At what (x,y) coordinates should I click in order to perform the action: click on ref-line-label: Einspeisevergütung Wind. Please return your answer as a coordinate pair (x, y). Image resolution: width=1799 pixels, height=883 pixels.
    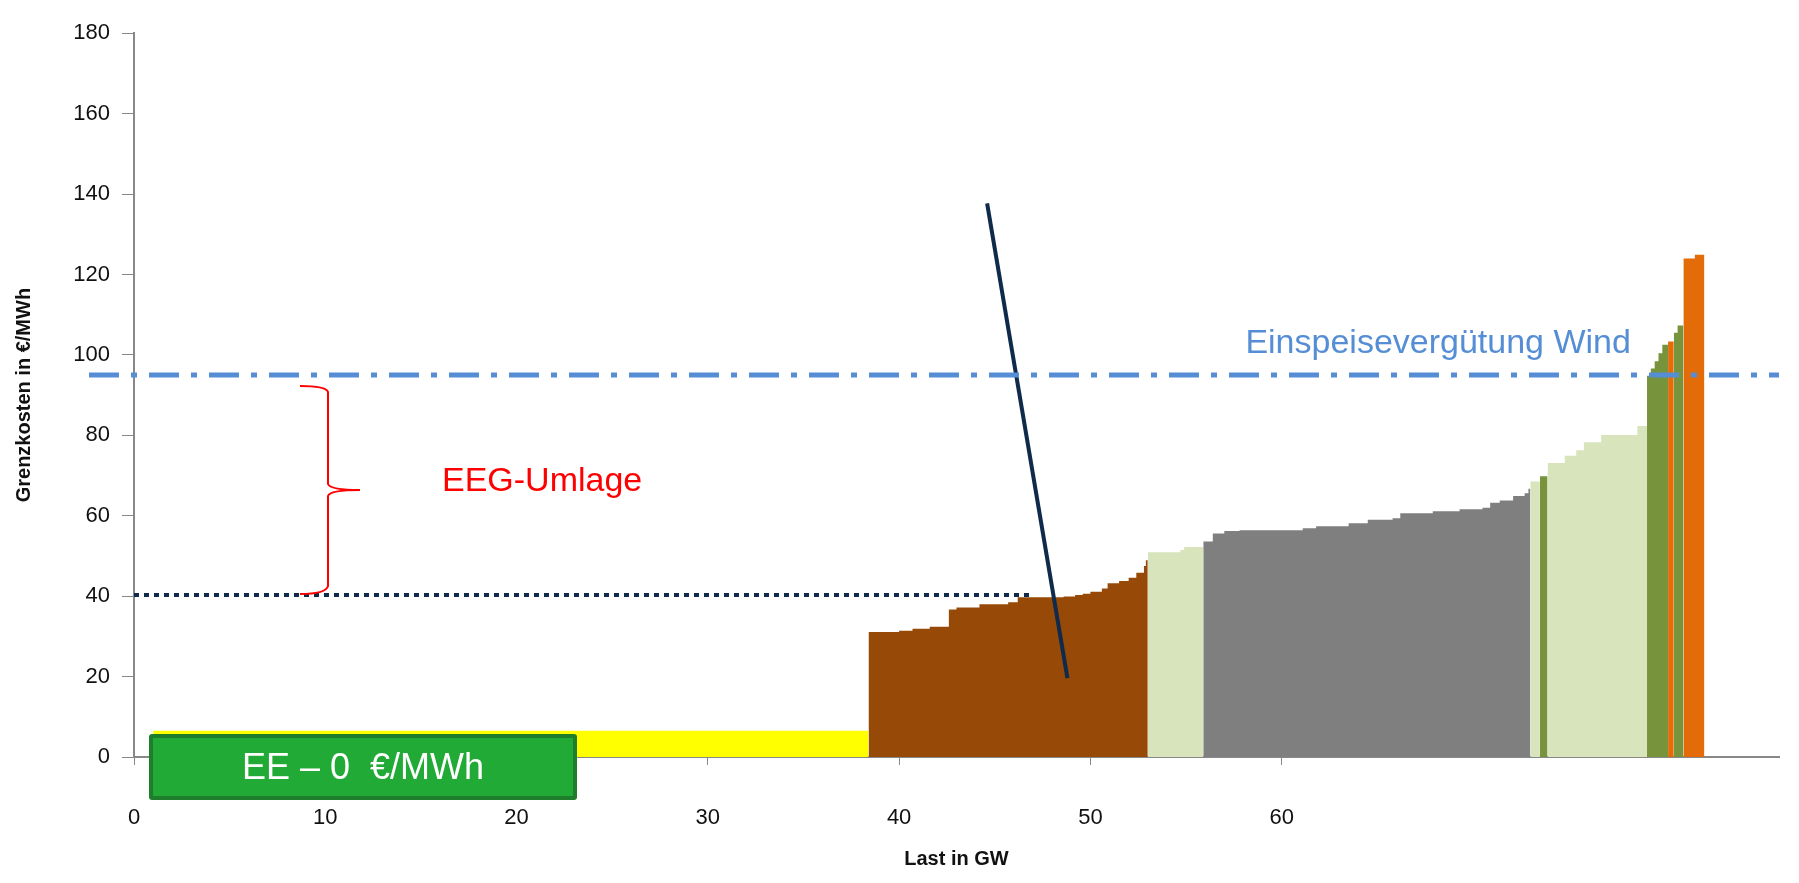
    Looking at the image, I should click on (1438, 341).